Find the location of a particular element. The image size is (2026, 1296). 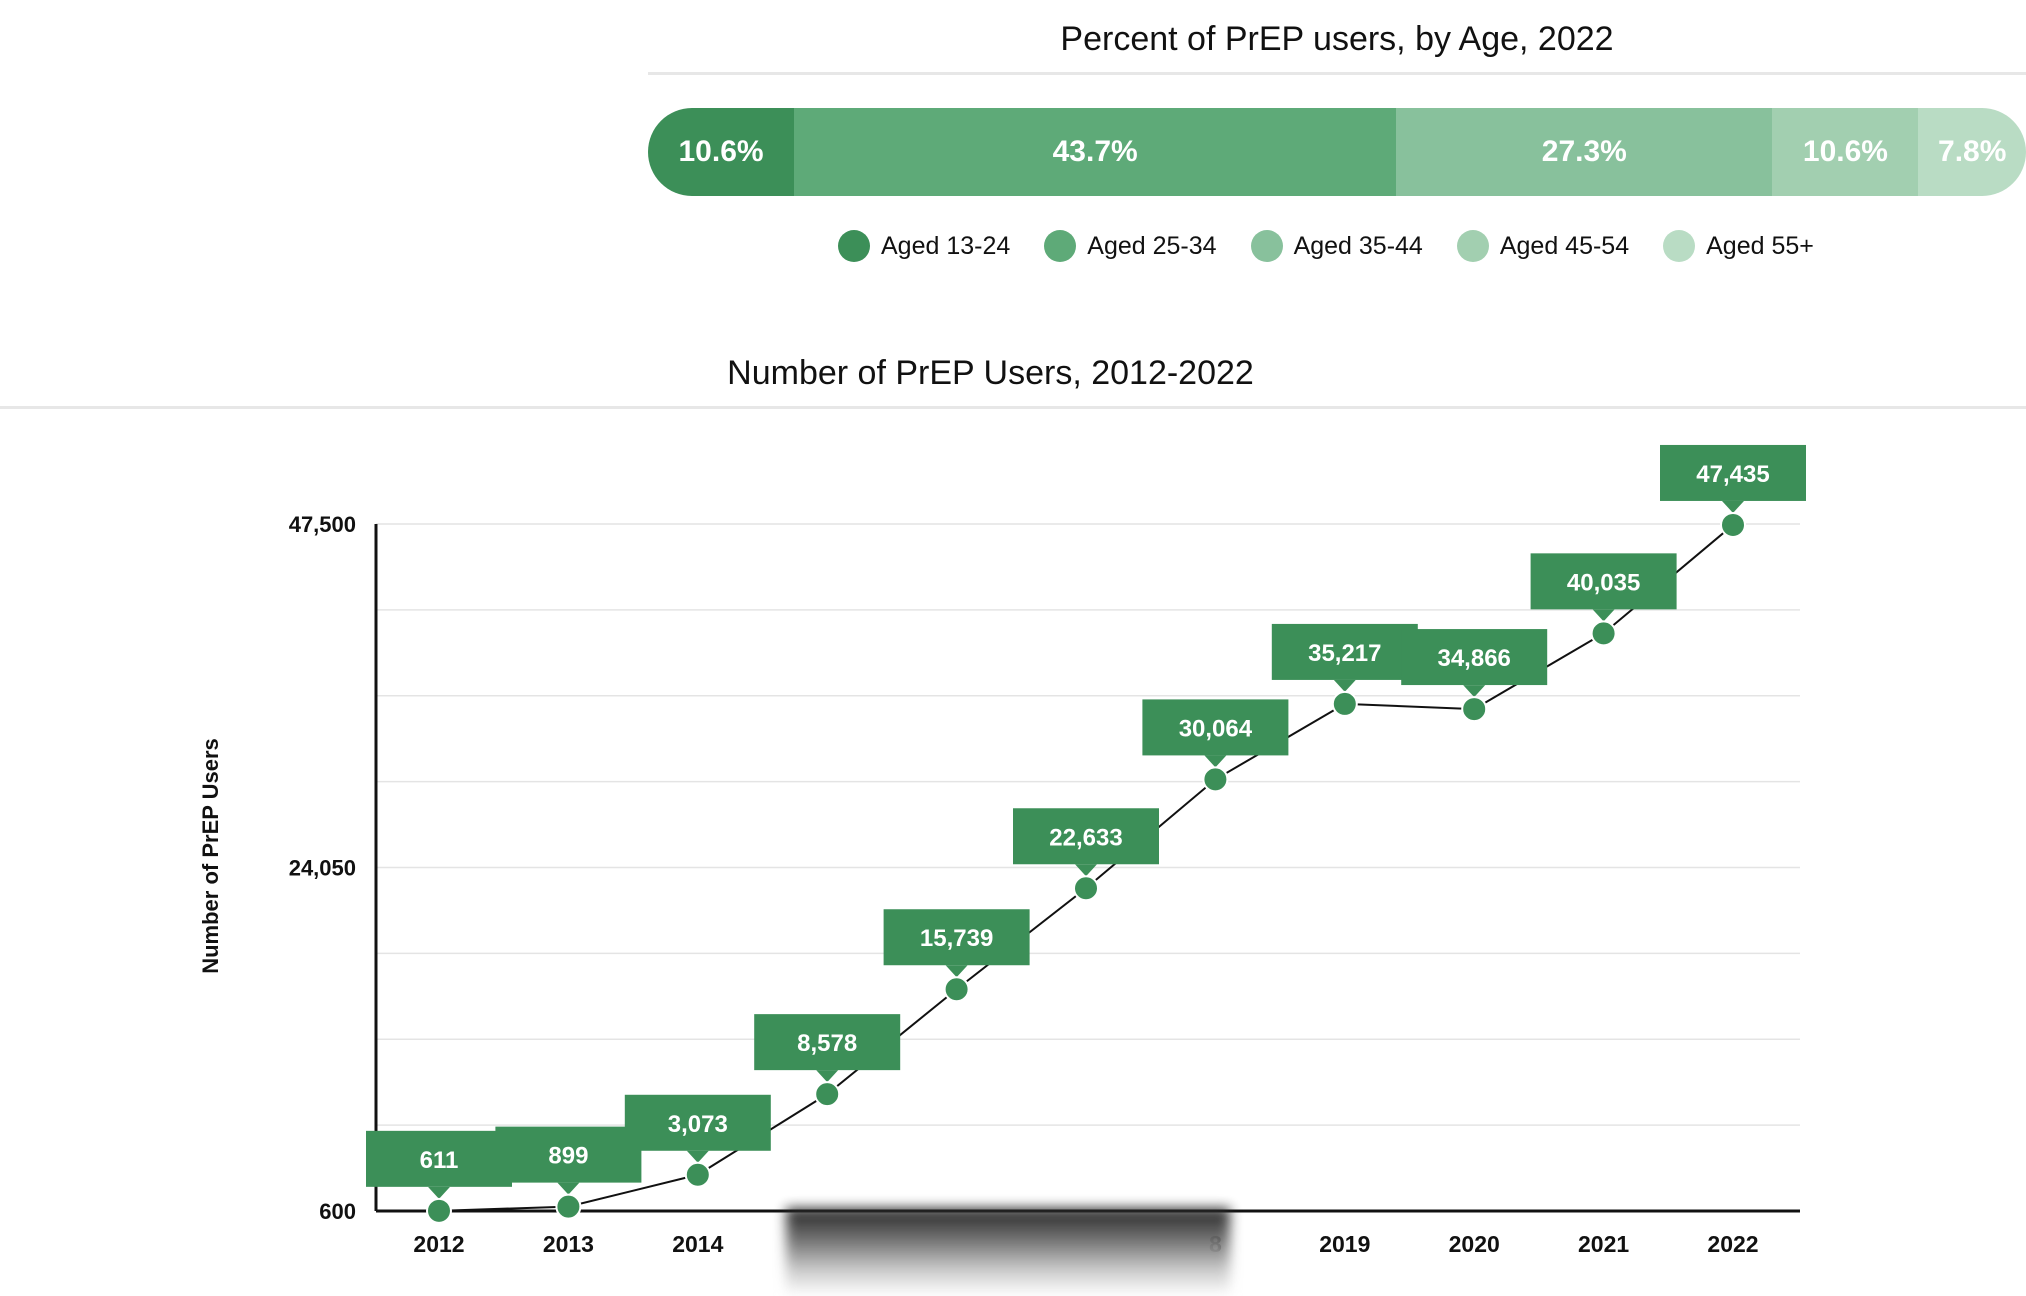

x-tick-label: 2021 is located at coordinates (1603, 1244).